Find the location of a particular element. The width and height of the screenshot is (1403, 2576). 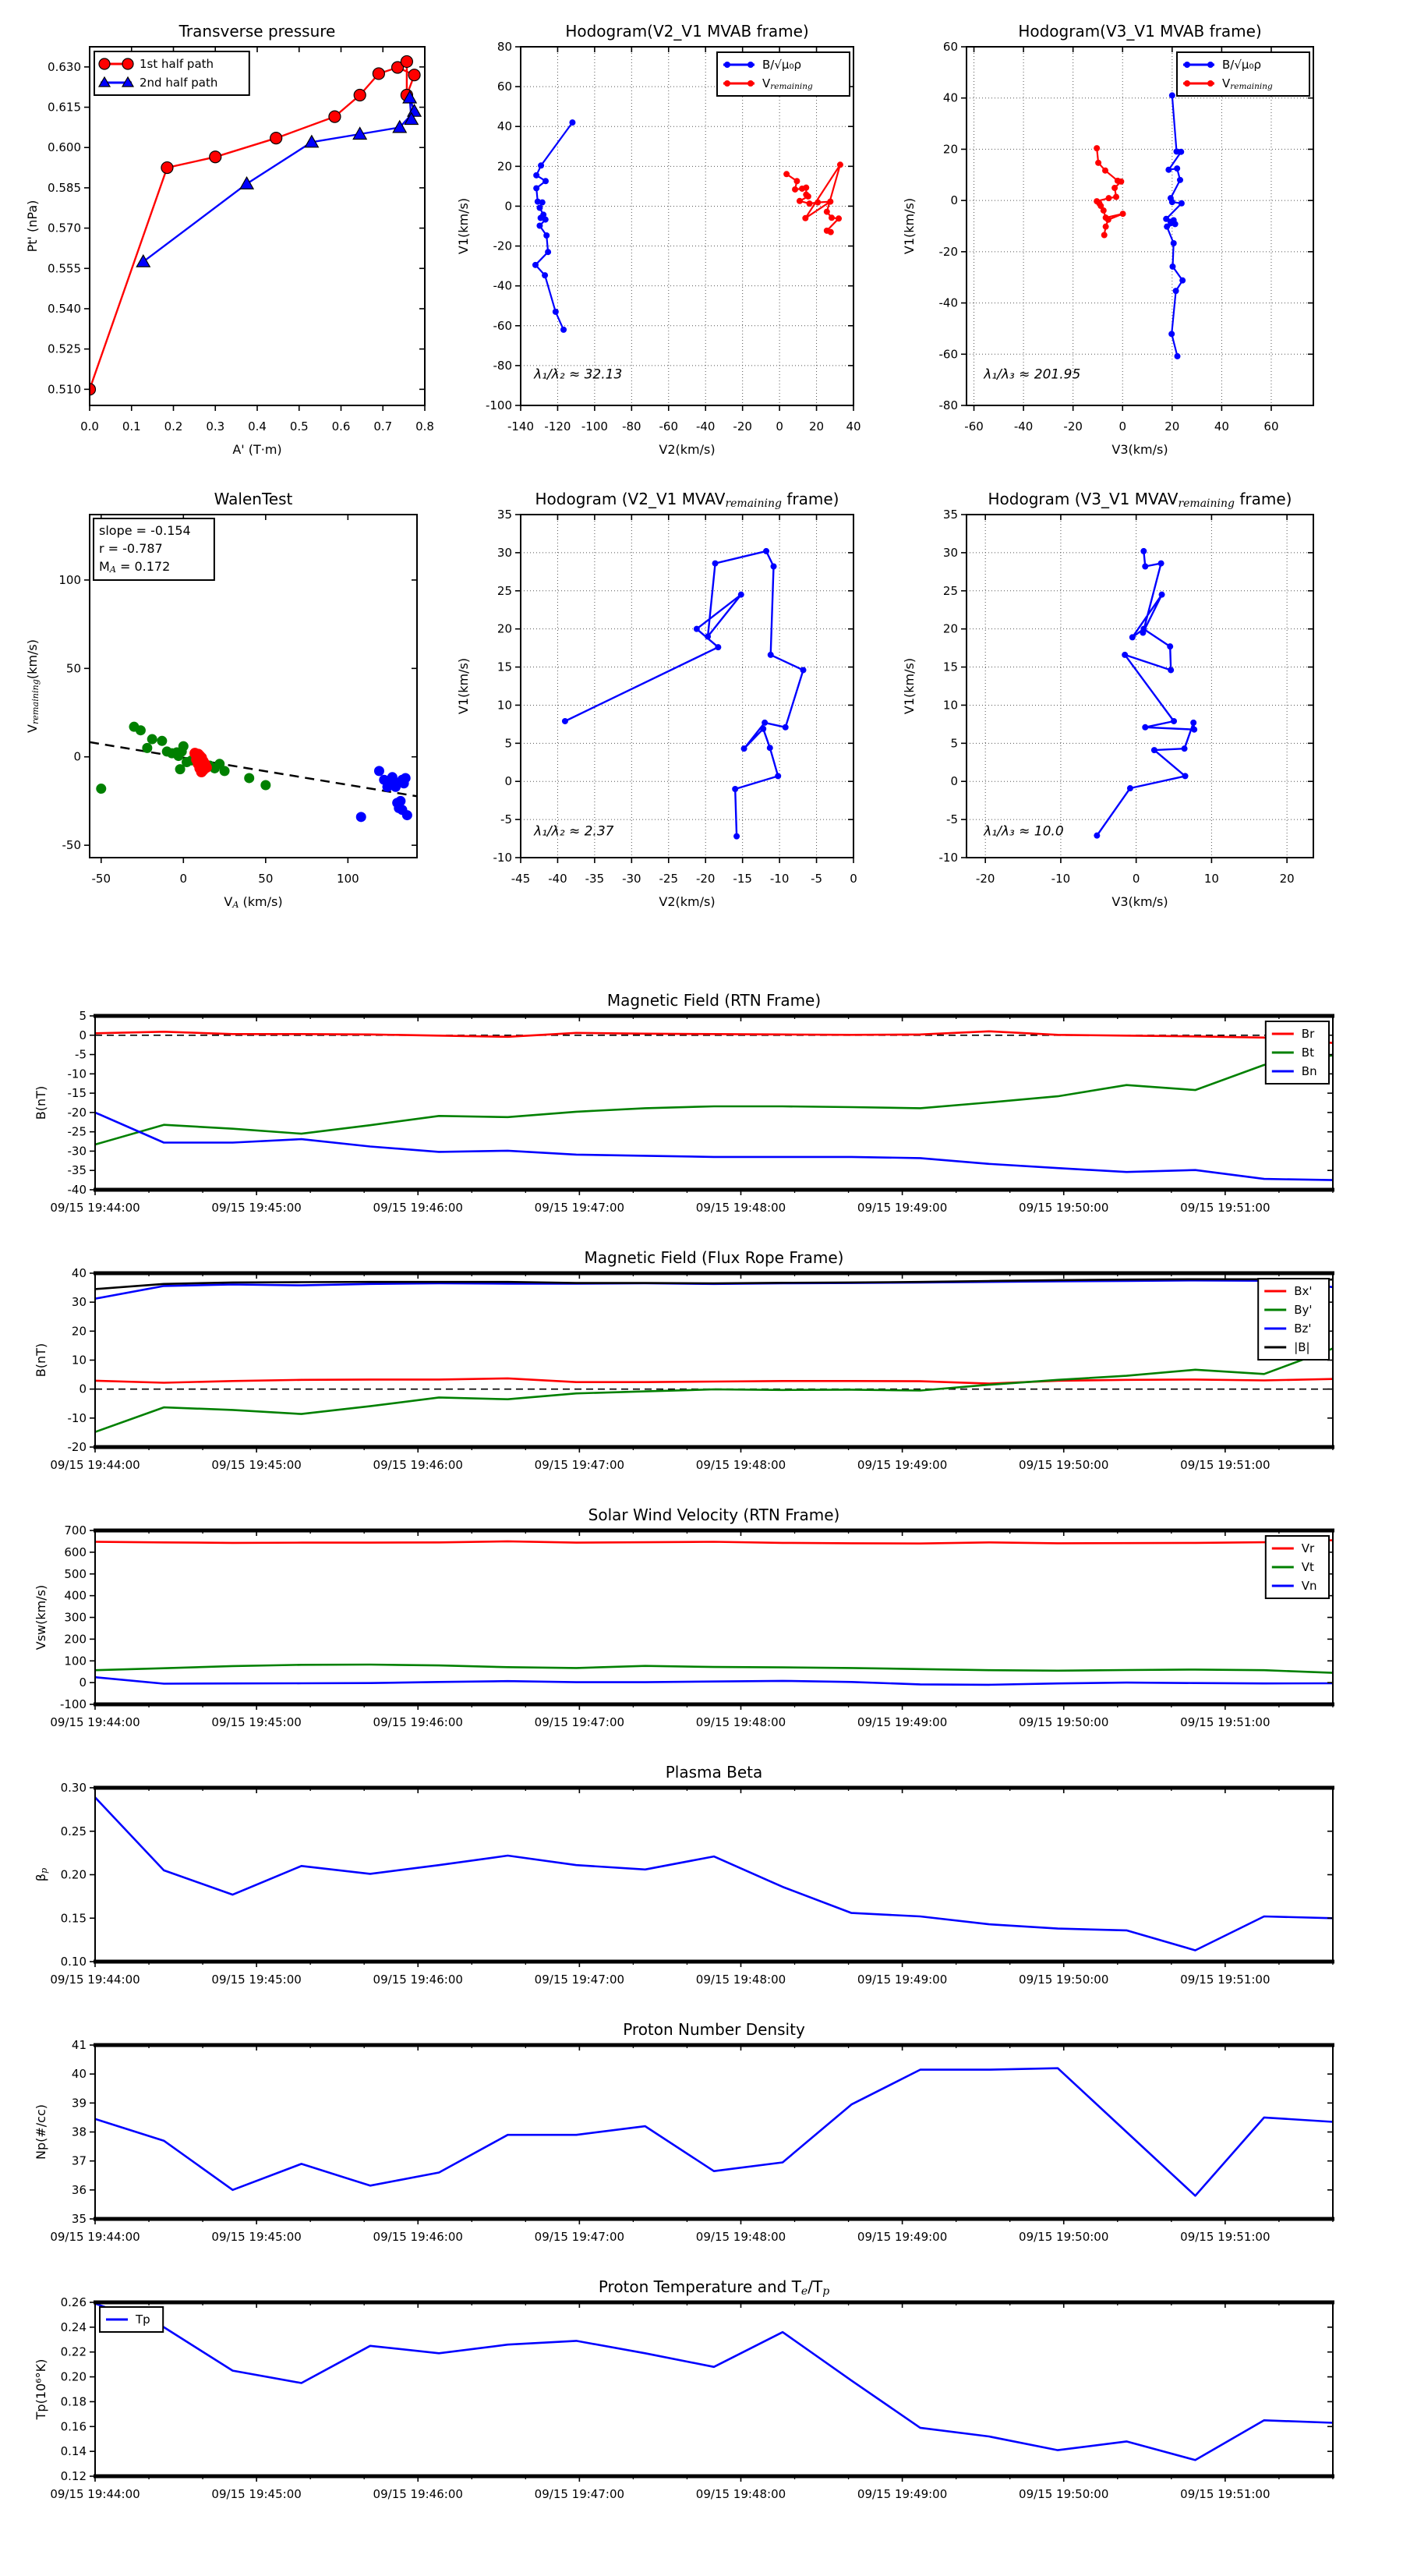

y-tick-label: 0 is located at coordinates (508, 206).